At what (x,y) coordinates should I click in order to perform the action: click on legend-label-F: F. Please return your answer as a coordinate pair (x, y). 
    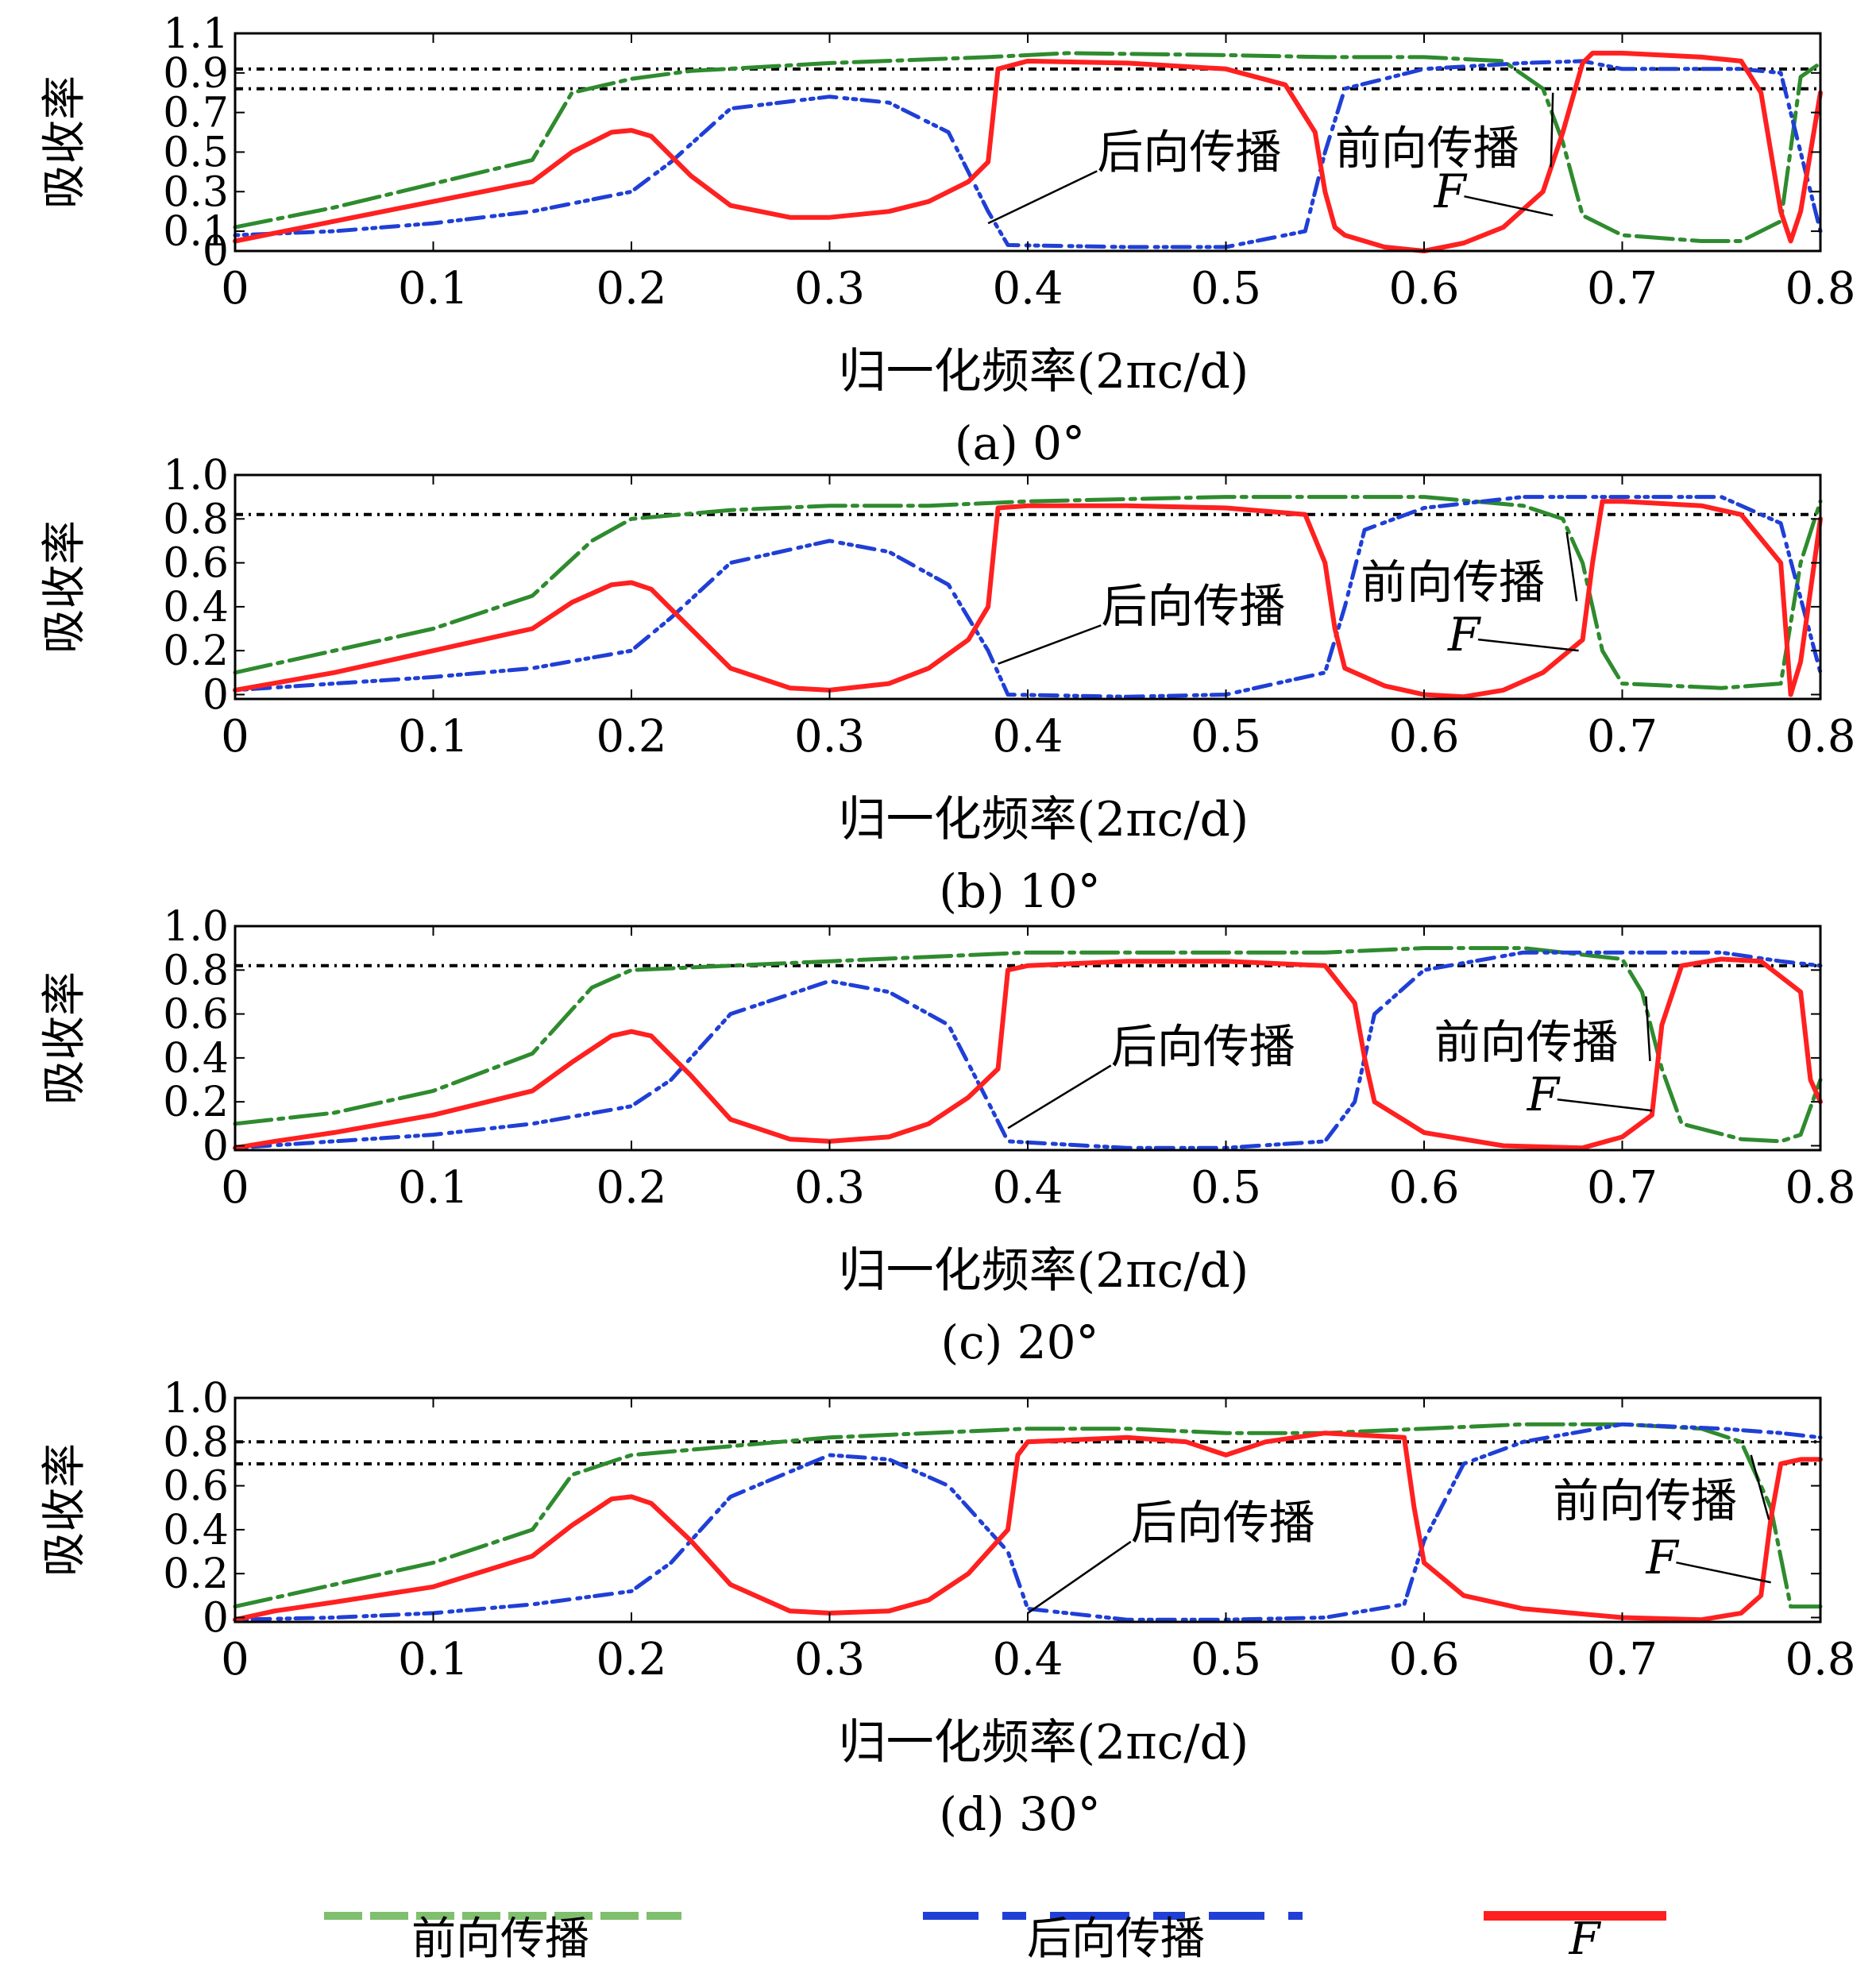
    Looking at the image, I should click on (1585, 1939).